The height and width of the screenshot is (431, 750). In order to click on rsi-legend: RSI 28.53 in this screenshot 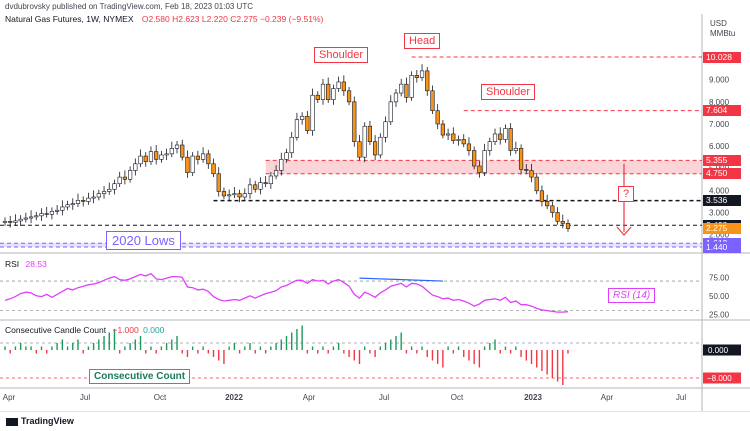, I will do `click(26, 264)`.